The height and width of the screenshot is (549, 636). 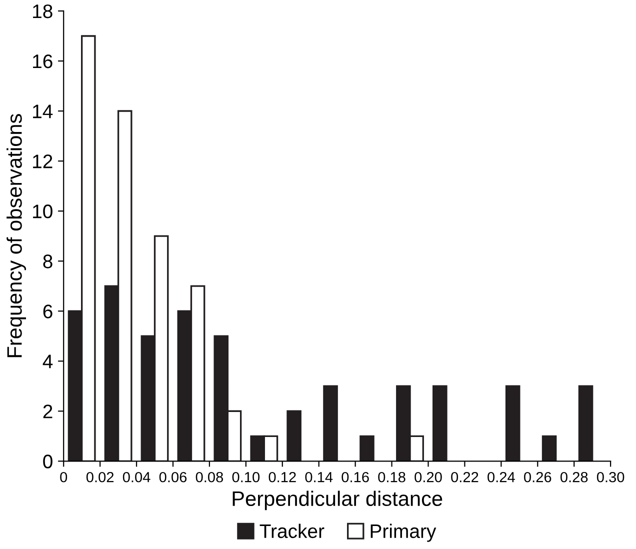 I want to click on x-tick-label: 0.04, so click(x=136, y=477).